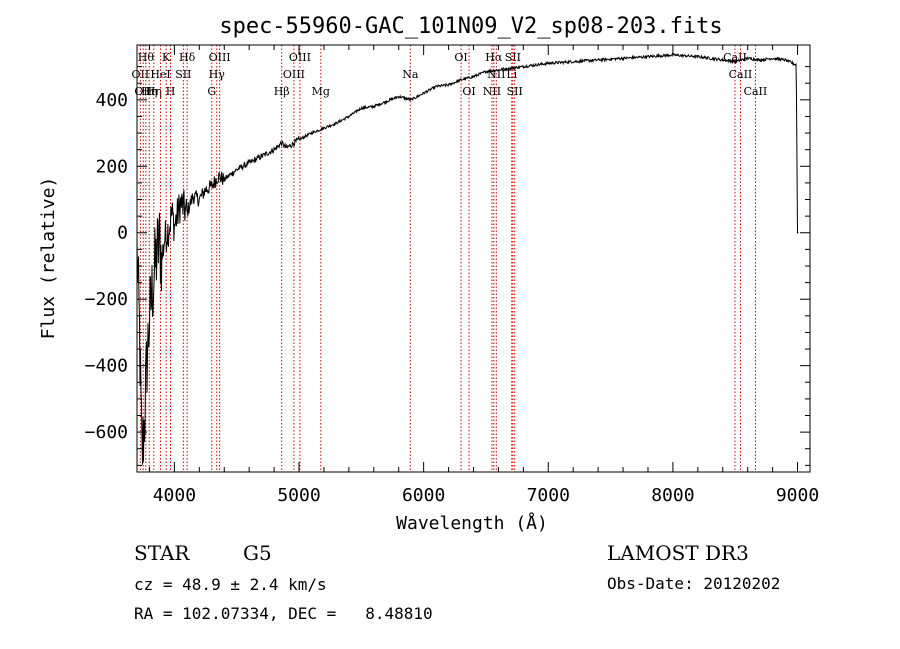 The height and width of the screenshot is (649, 900). I want to click on line-label: Hδ, so click(187, 57).